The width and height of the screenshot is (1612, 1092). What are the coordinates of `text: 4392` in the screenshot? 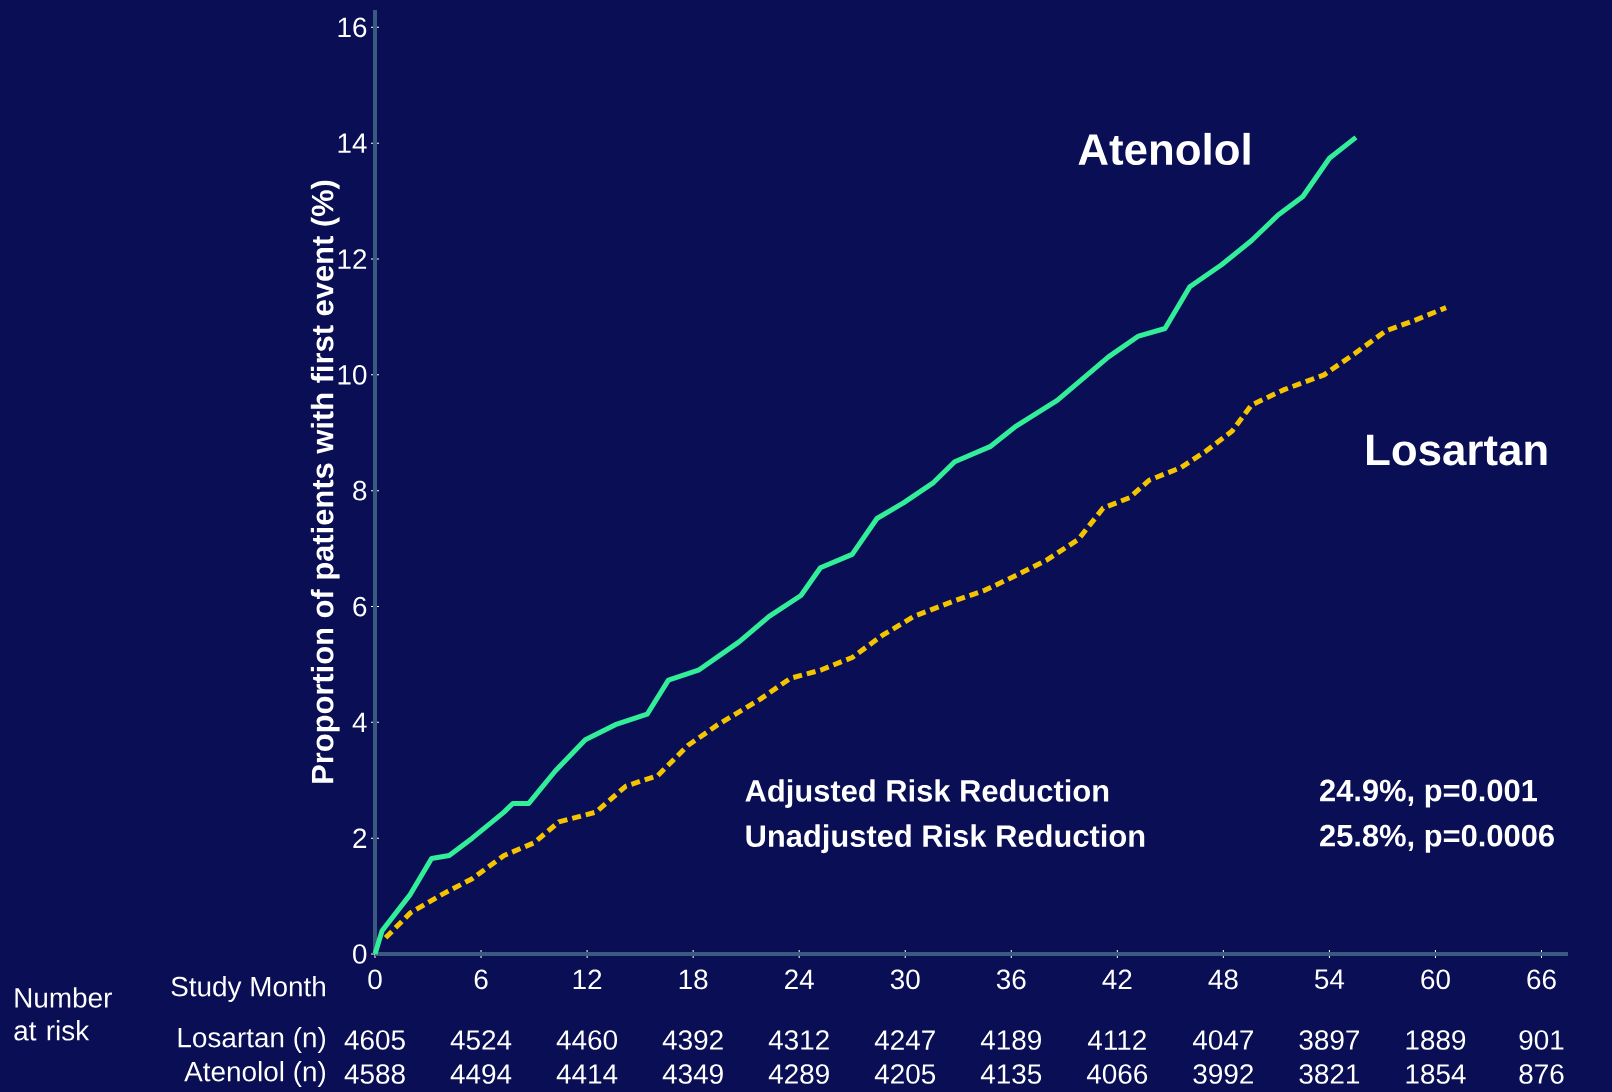 It's located at (692, 1040).